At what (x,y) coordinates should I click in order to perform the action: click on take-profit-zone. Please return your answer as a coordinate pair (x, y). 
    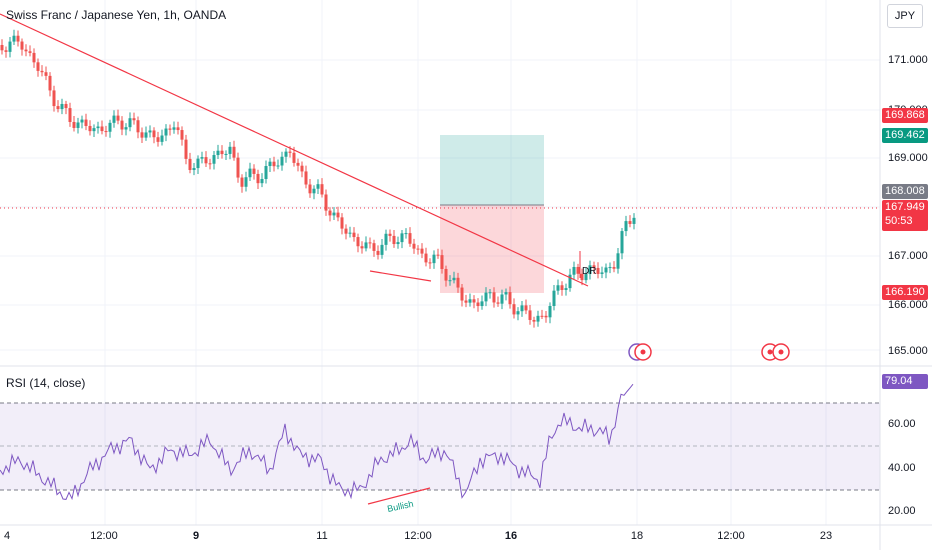
    Looking at the image, I should click on (492, 170).